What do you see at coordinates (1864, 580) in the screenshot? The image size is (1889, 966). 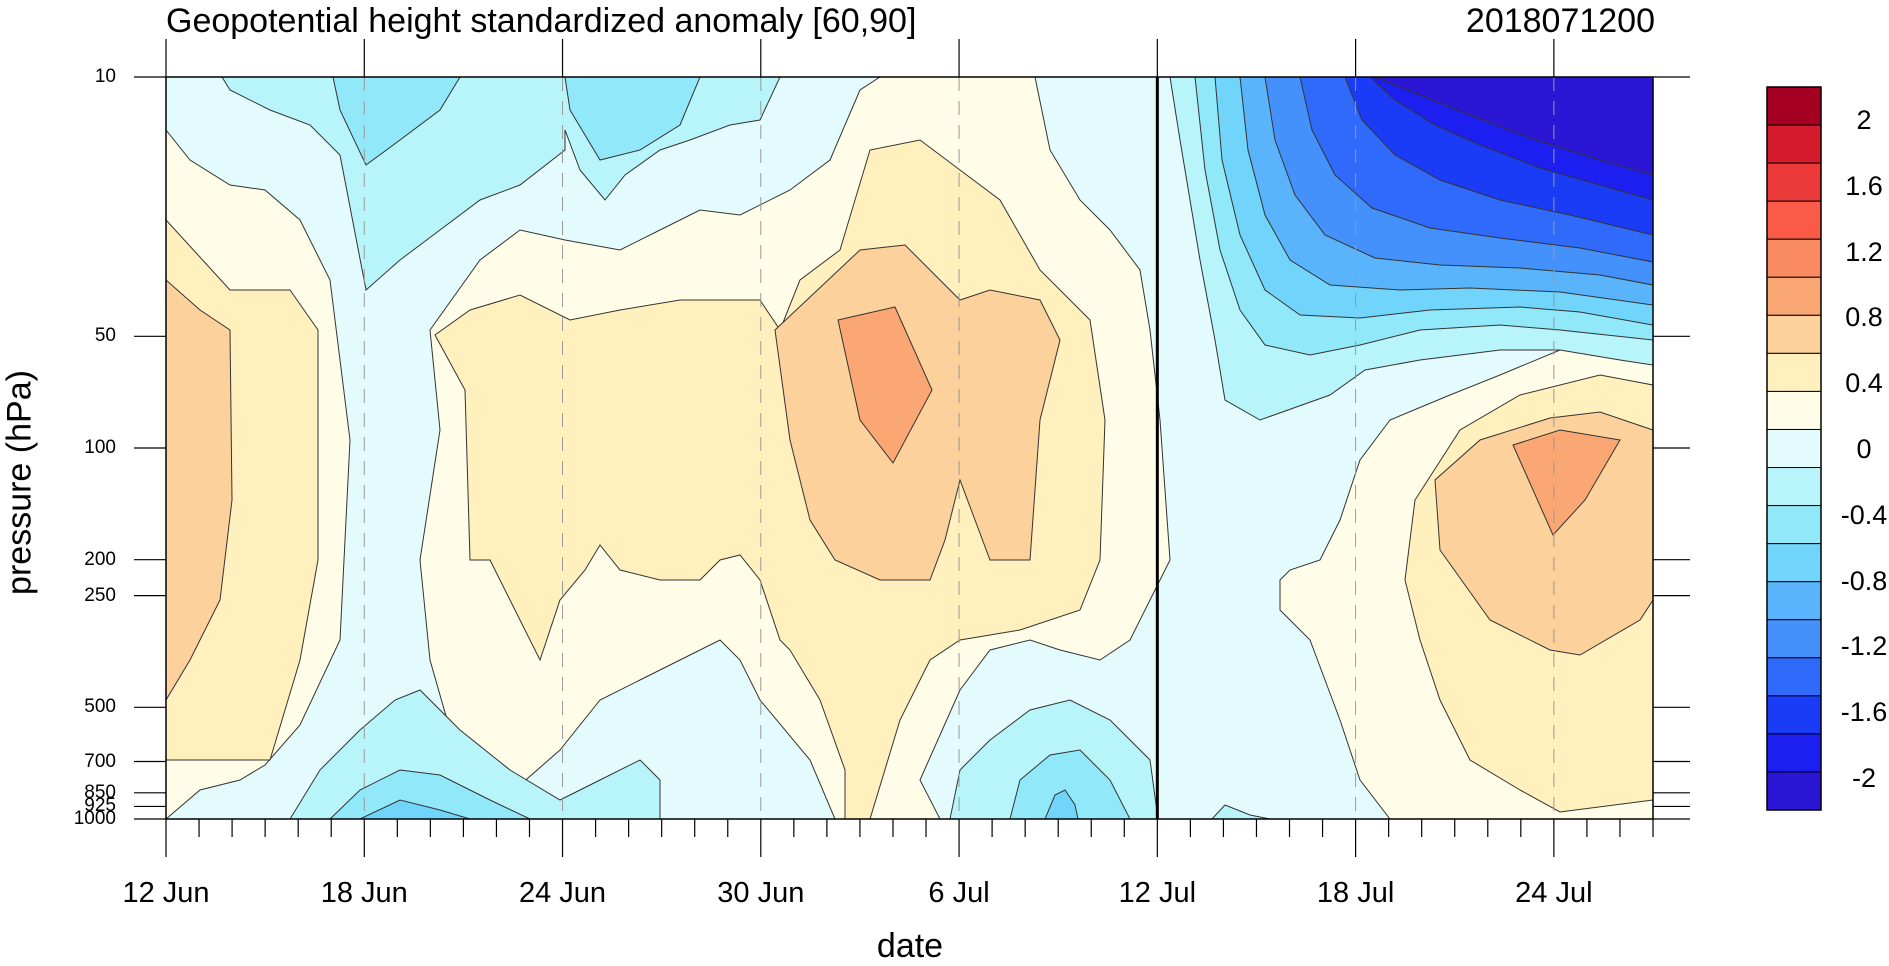 I see `colorbar-label: -0.8` at bounding box center [1864, 580].